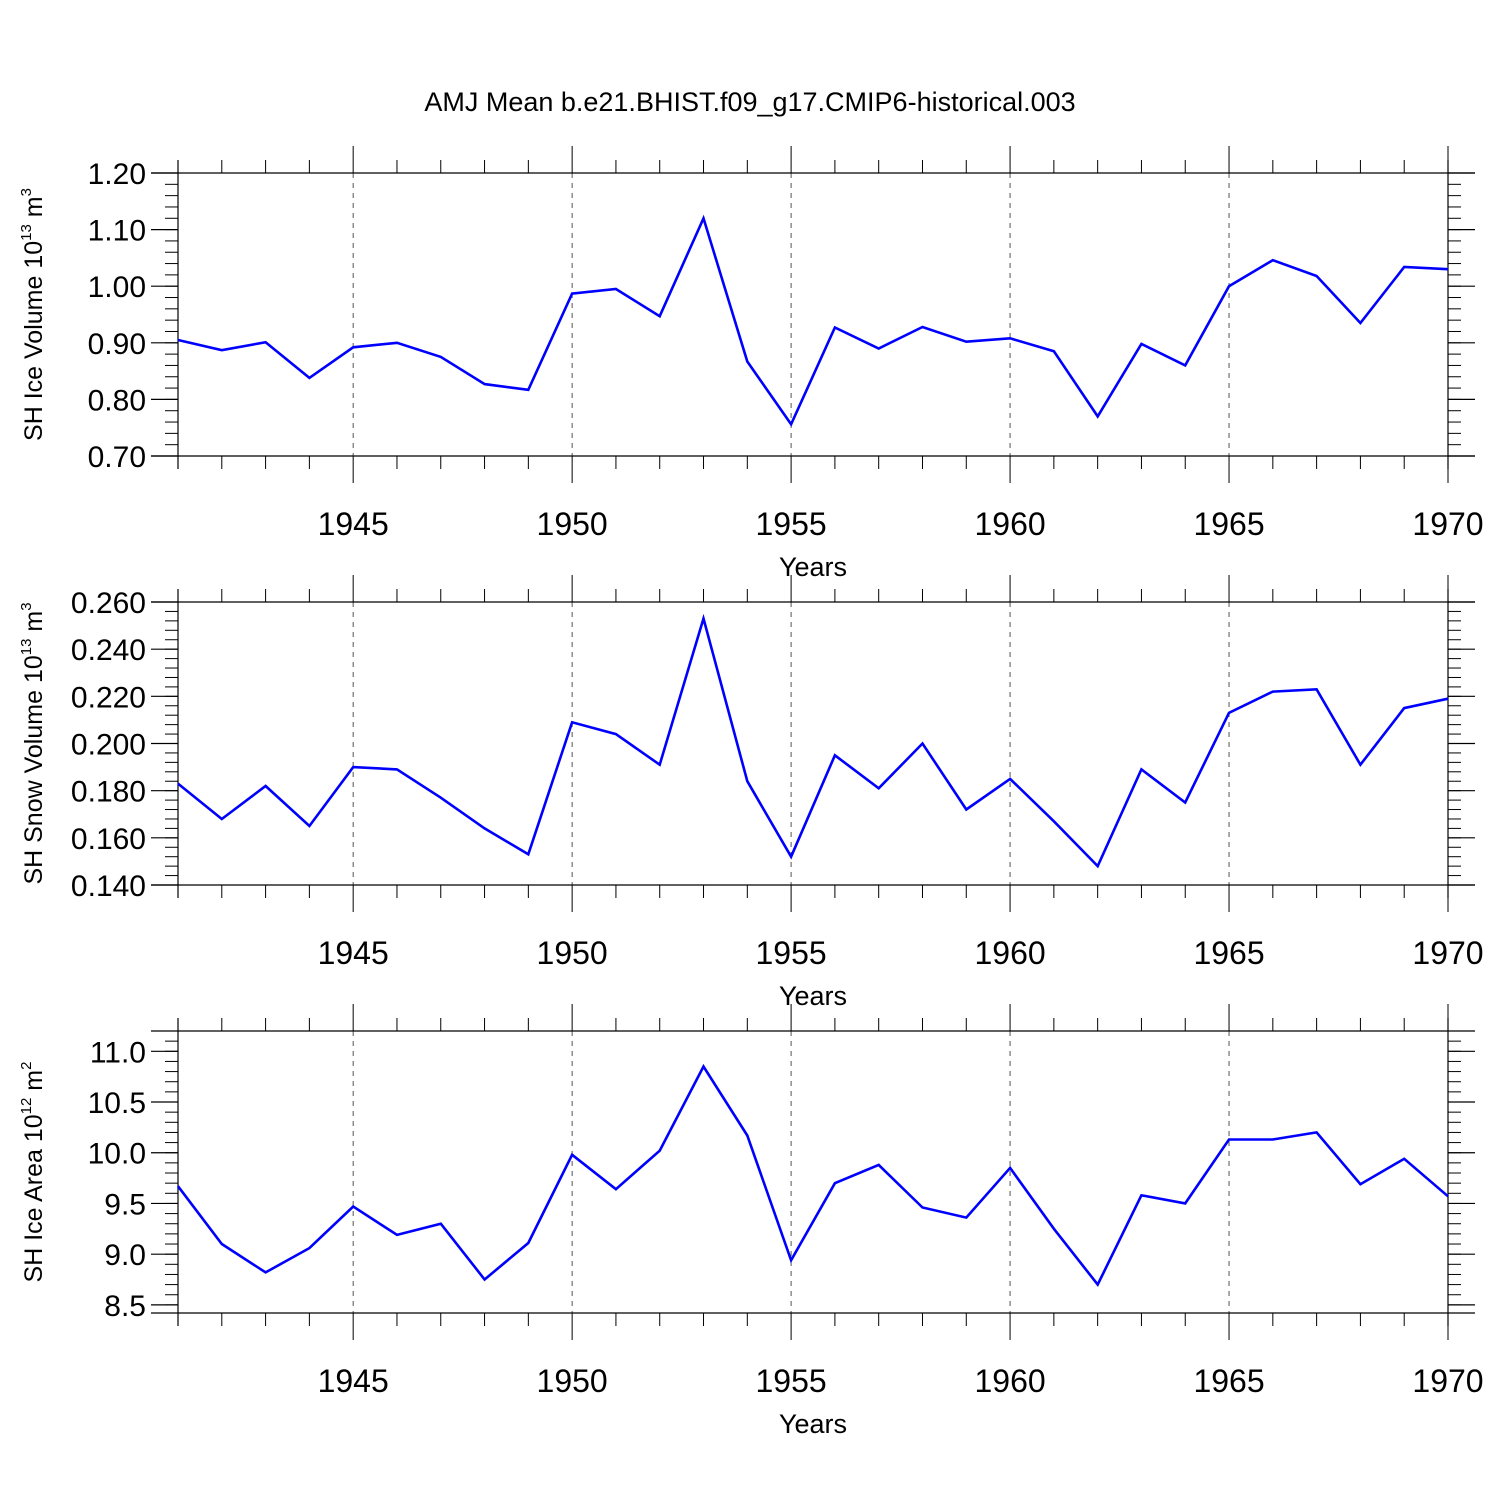  I want to click on y-axis-label: SH Snow Volume 1013 m3, so click(33, 743).